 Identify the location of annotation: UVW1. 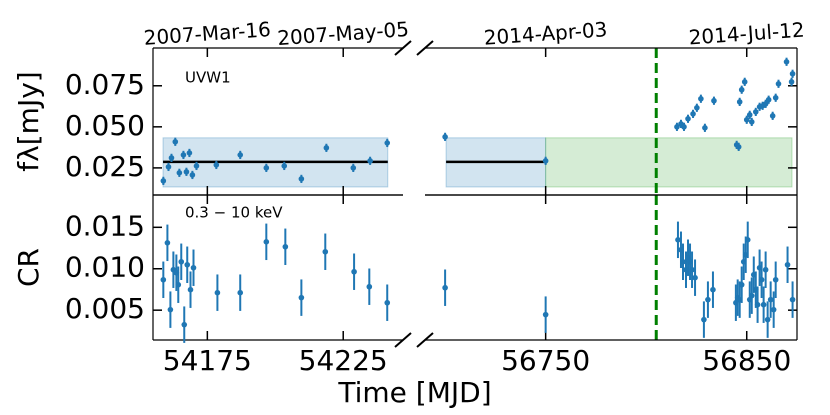
(208, 78).